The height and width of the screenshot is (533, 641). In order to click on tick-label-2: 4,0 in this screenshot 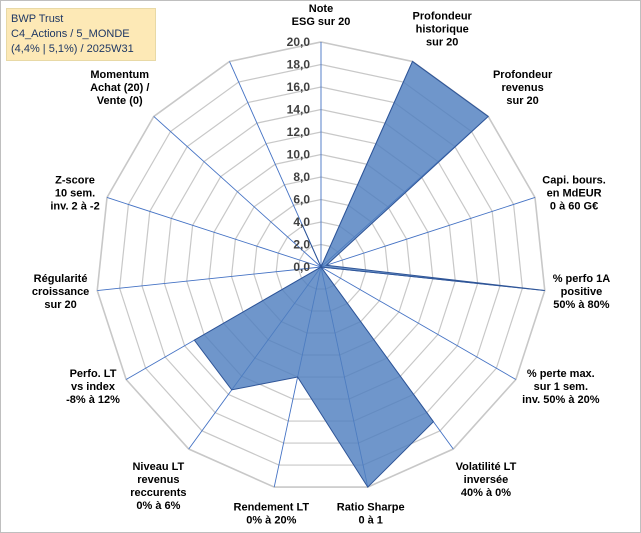, I will do `click(301, 222)`.